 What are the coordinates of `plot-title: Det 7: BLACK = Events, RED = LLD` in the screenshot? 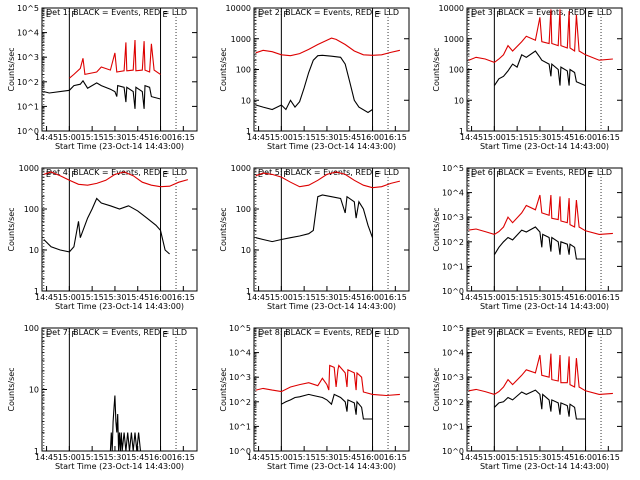 It's located at (116, 332).